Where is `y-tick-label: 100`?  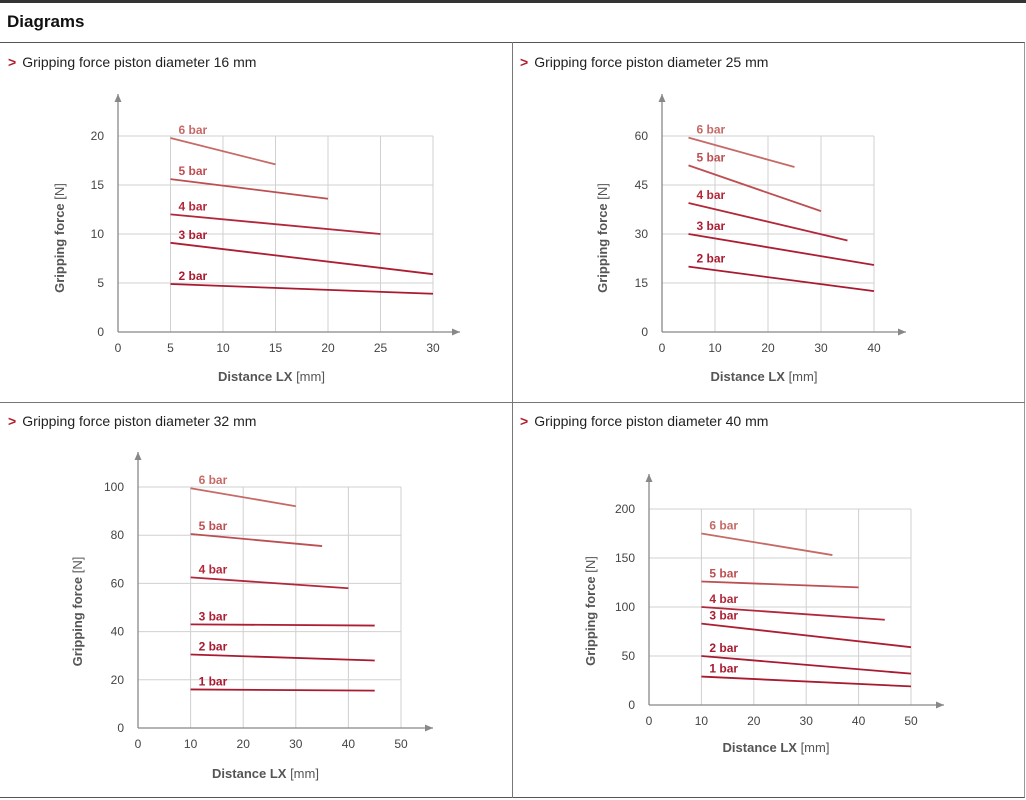 y-tick-label: 100 is located at coordinates (625, 607).